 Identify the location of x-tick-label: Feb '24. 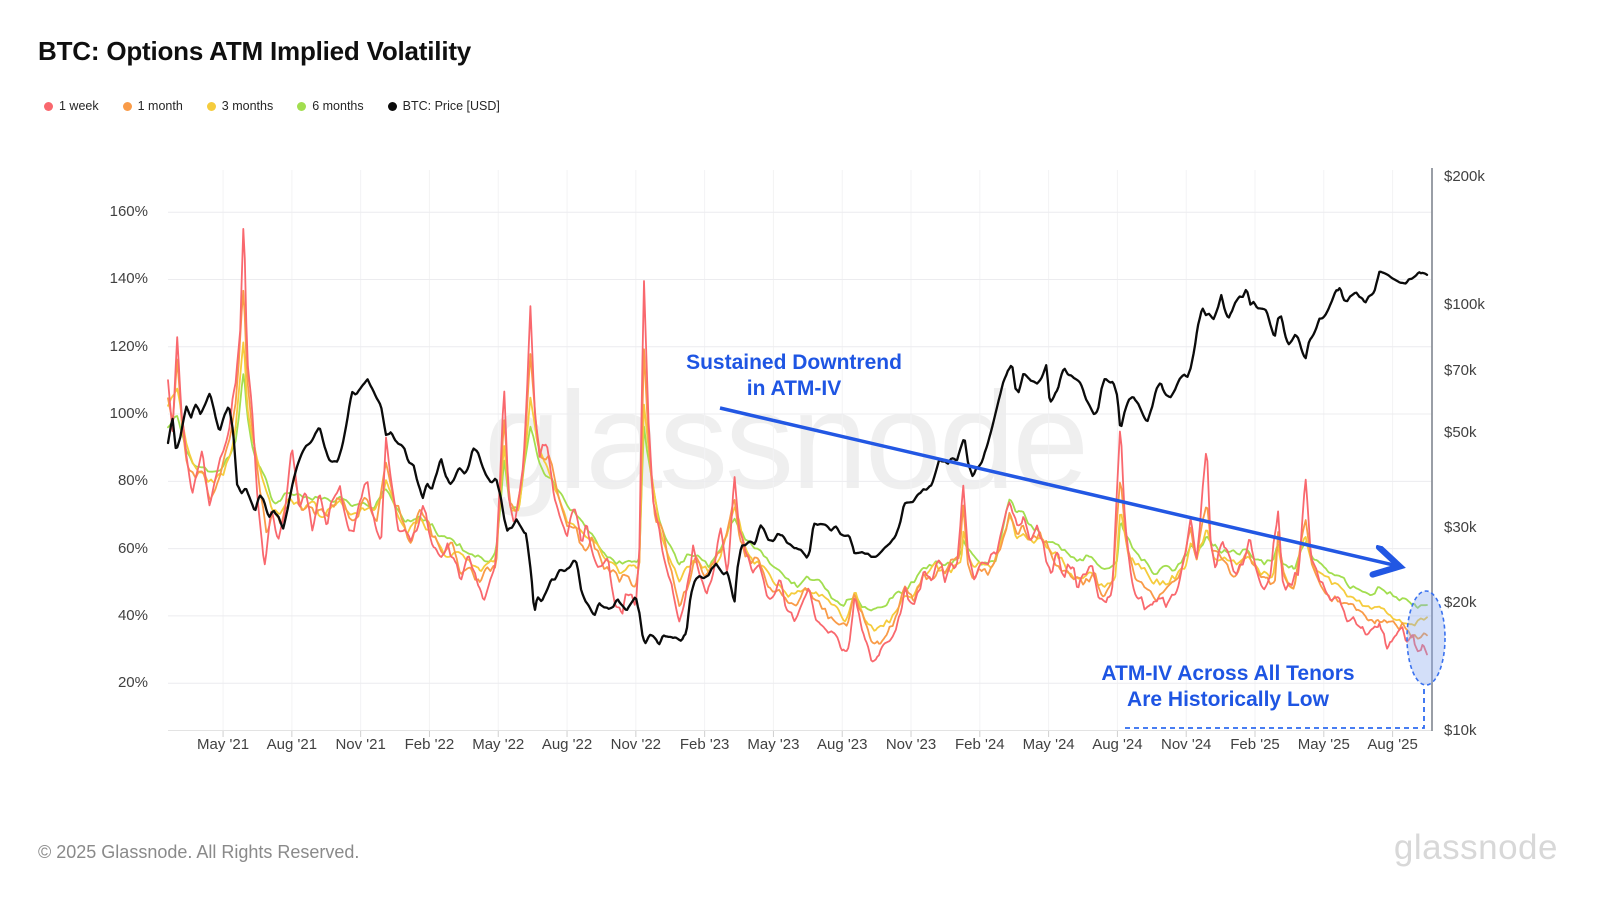
(980, 744).